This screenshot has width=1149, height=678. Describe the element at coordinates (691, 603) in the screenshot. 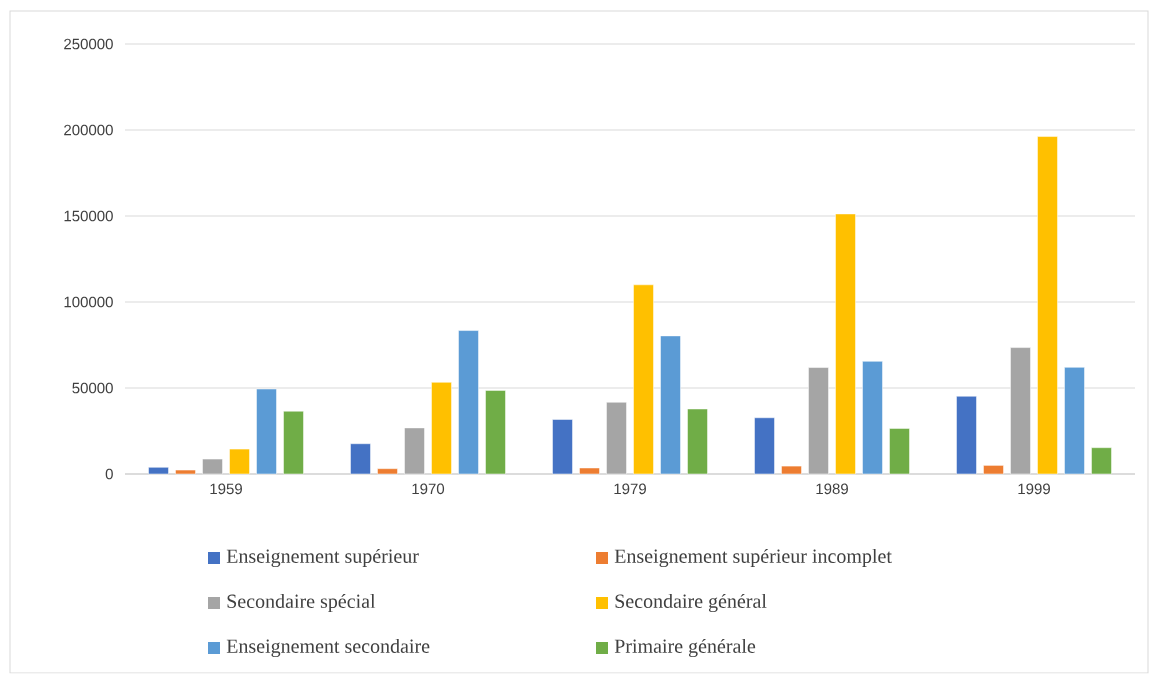

I see `legend-label: Secondaire général` at that location.